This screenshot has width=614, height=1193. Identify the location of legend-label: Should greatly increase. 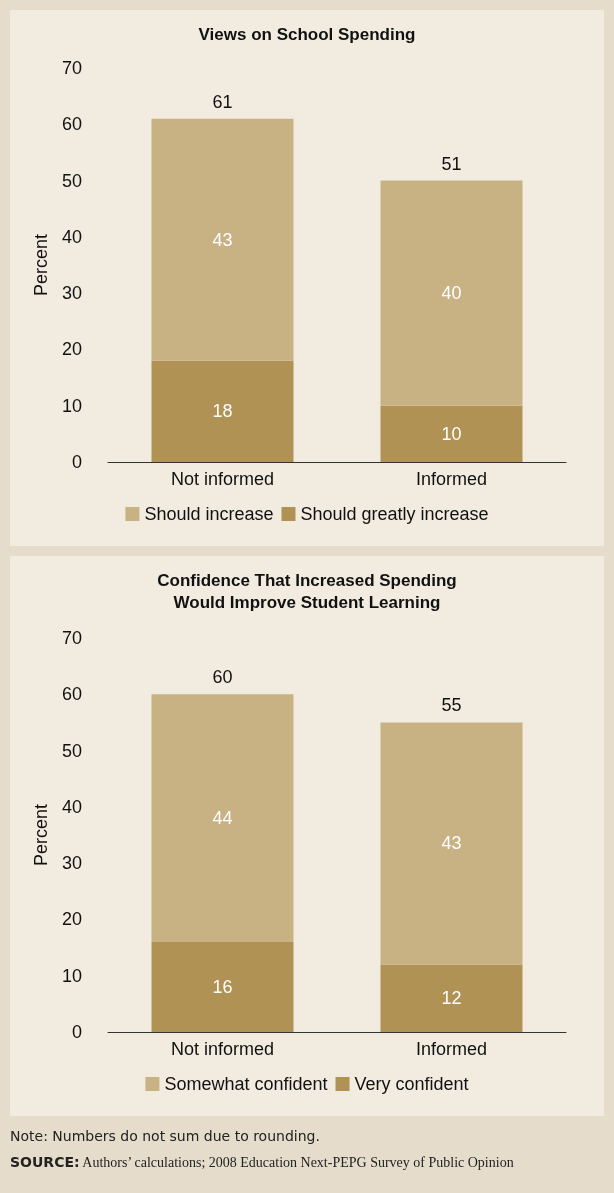
(394, 514).